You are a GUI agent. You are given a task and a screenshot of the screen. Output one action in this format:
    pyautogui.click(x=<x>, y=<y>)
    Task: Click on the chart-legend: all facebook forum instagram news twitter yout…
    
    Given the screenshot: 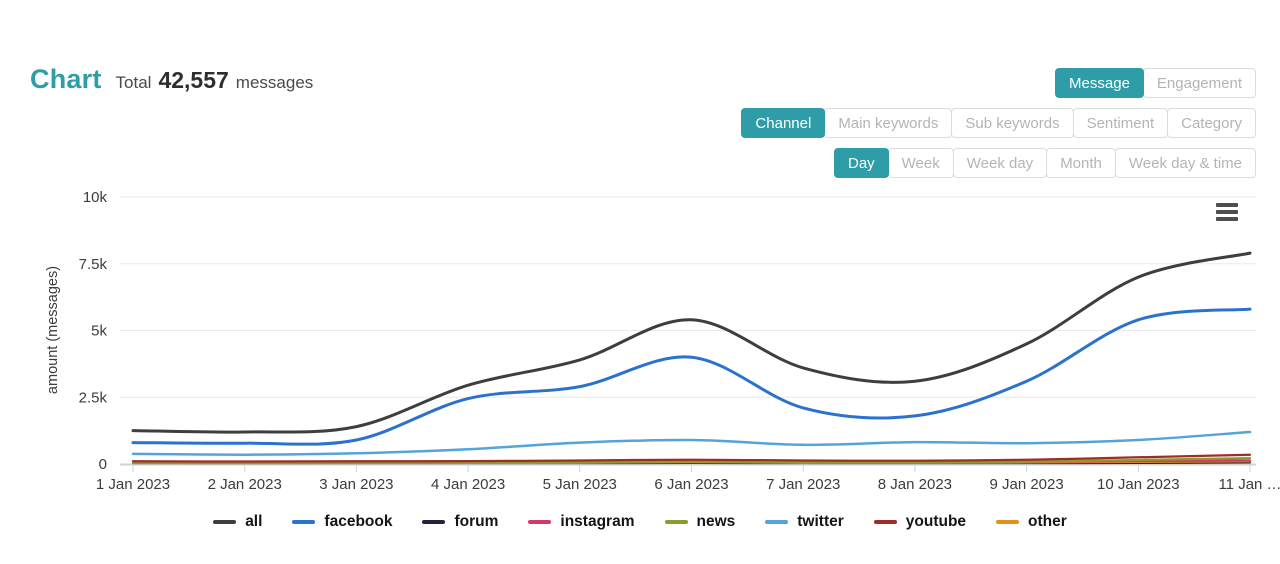 What is the action you would take?
    pyautogui.click(x=640, y=522)
    